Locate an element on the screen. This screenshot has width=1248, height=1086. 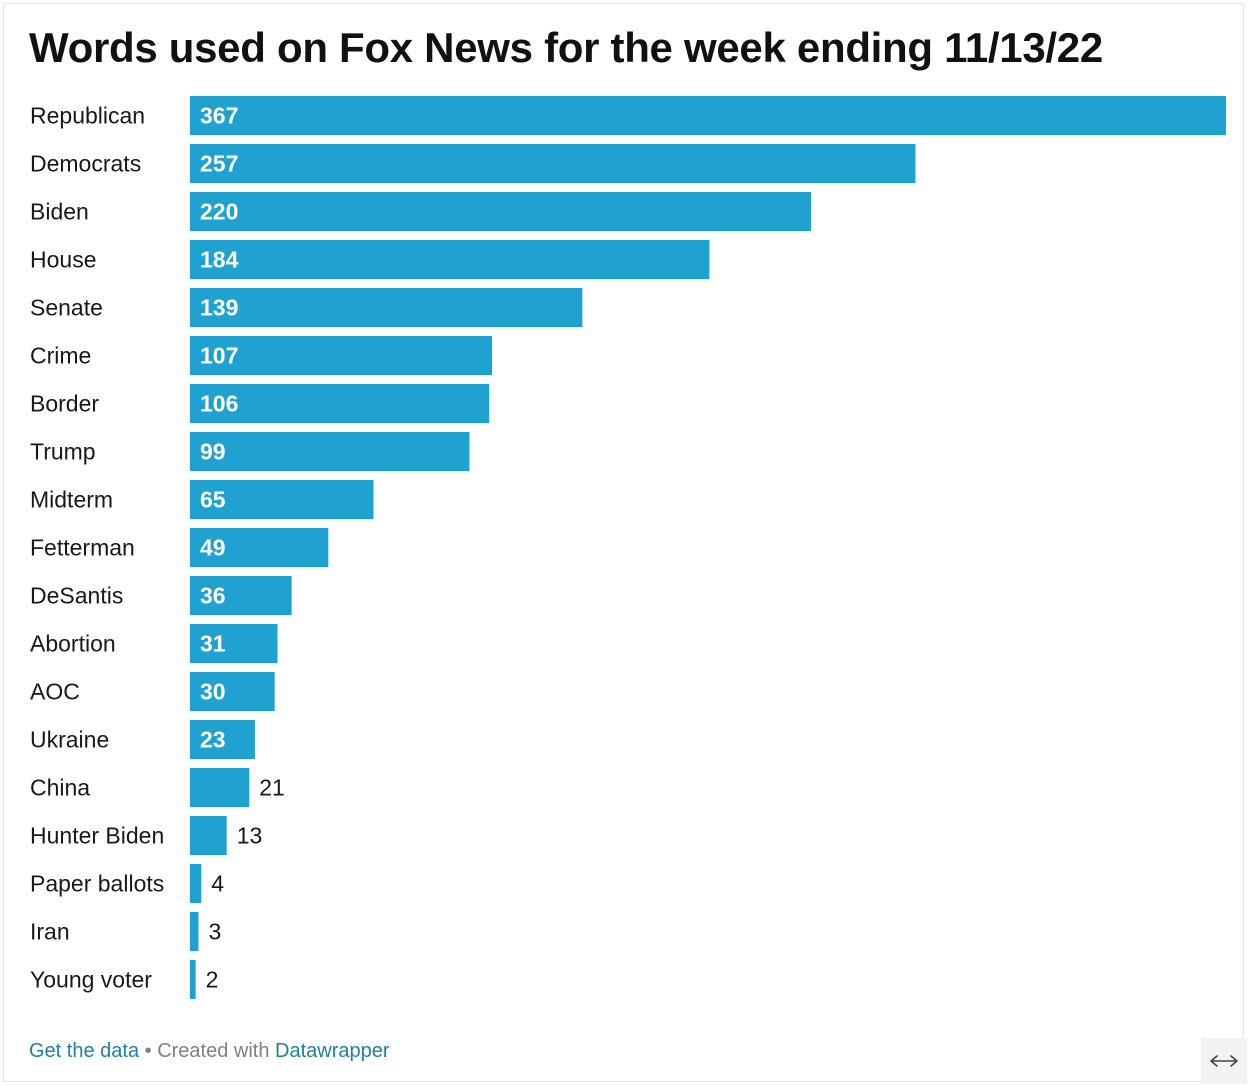
bar-desantis is located at coordinates (241, 595).